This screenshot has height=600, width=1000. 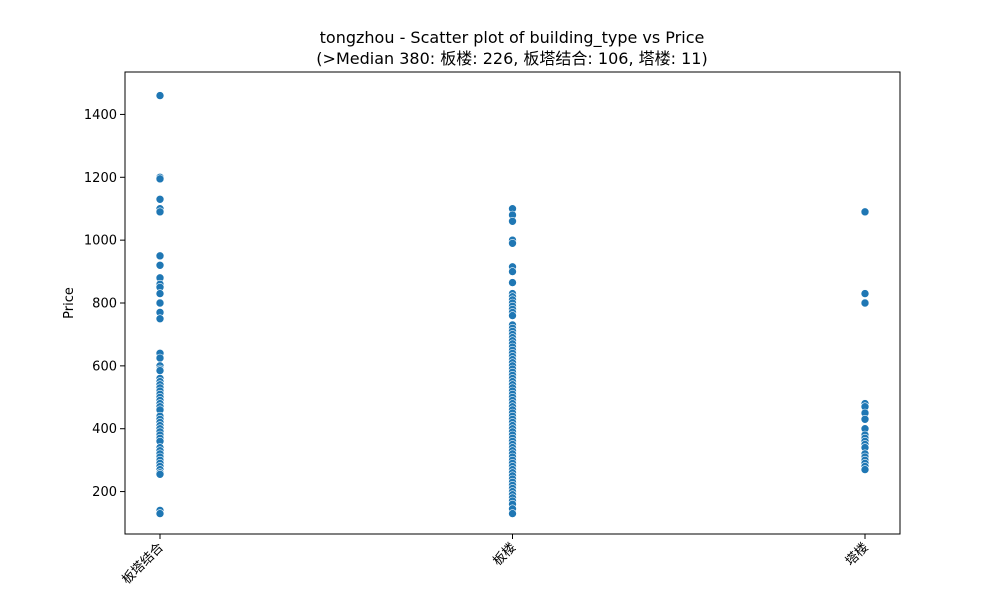 I want to click on x-axis: 板塔结合 板楼 塔楼, so click(x=495, y=561).